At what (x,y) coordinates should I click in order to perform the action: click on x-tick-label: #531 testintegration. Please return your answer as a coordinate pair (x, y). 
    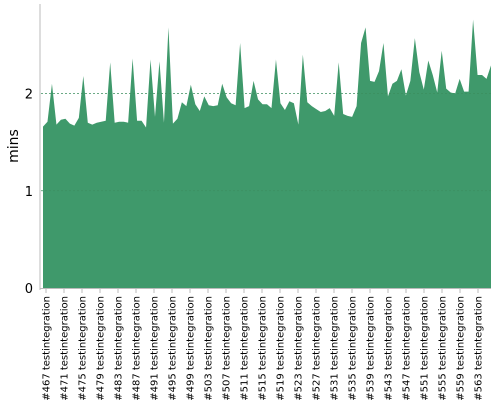
    Looking at the image, I should click on (335, 348).